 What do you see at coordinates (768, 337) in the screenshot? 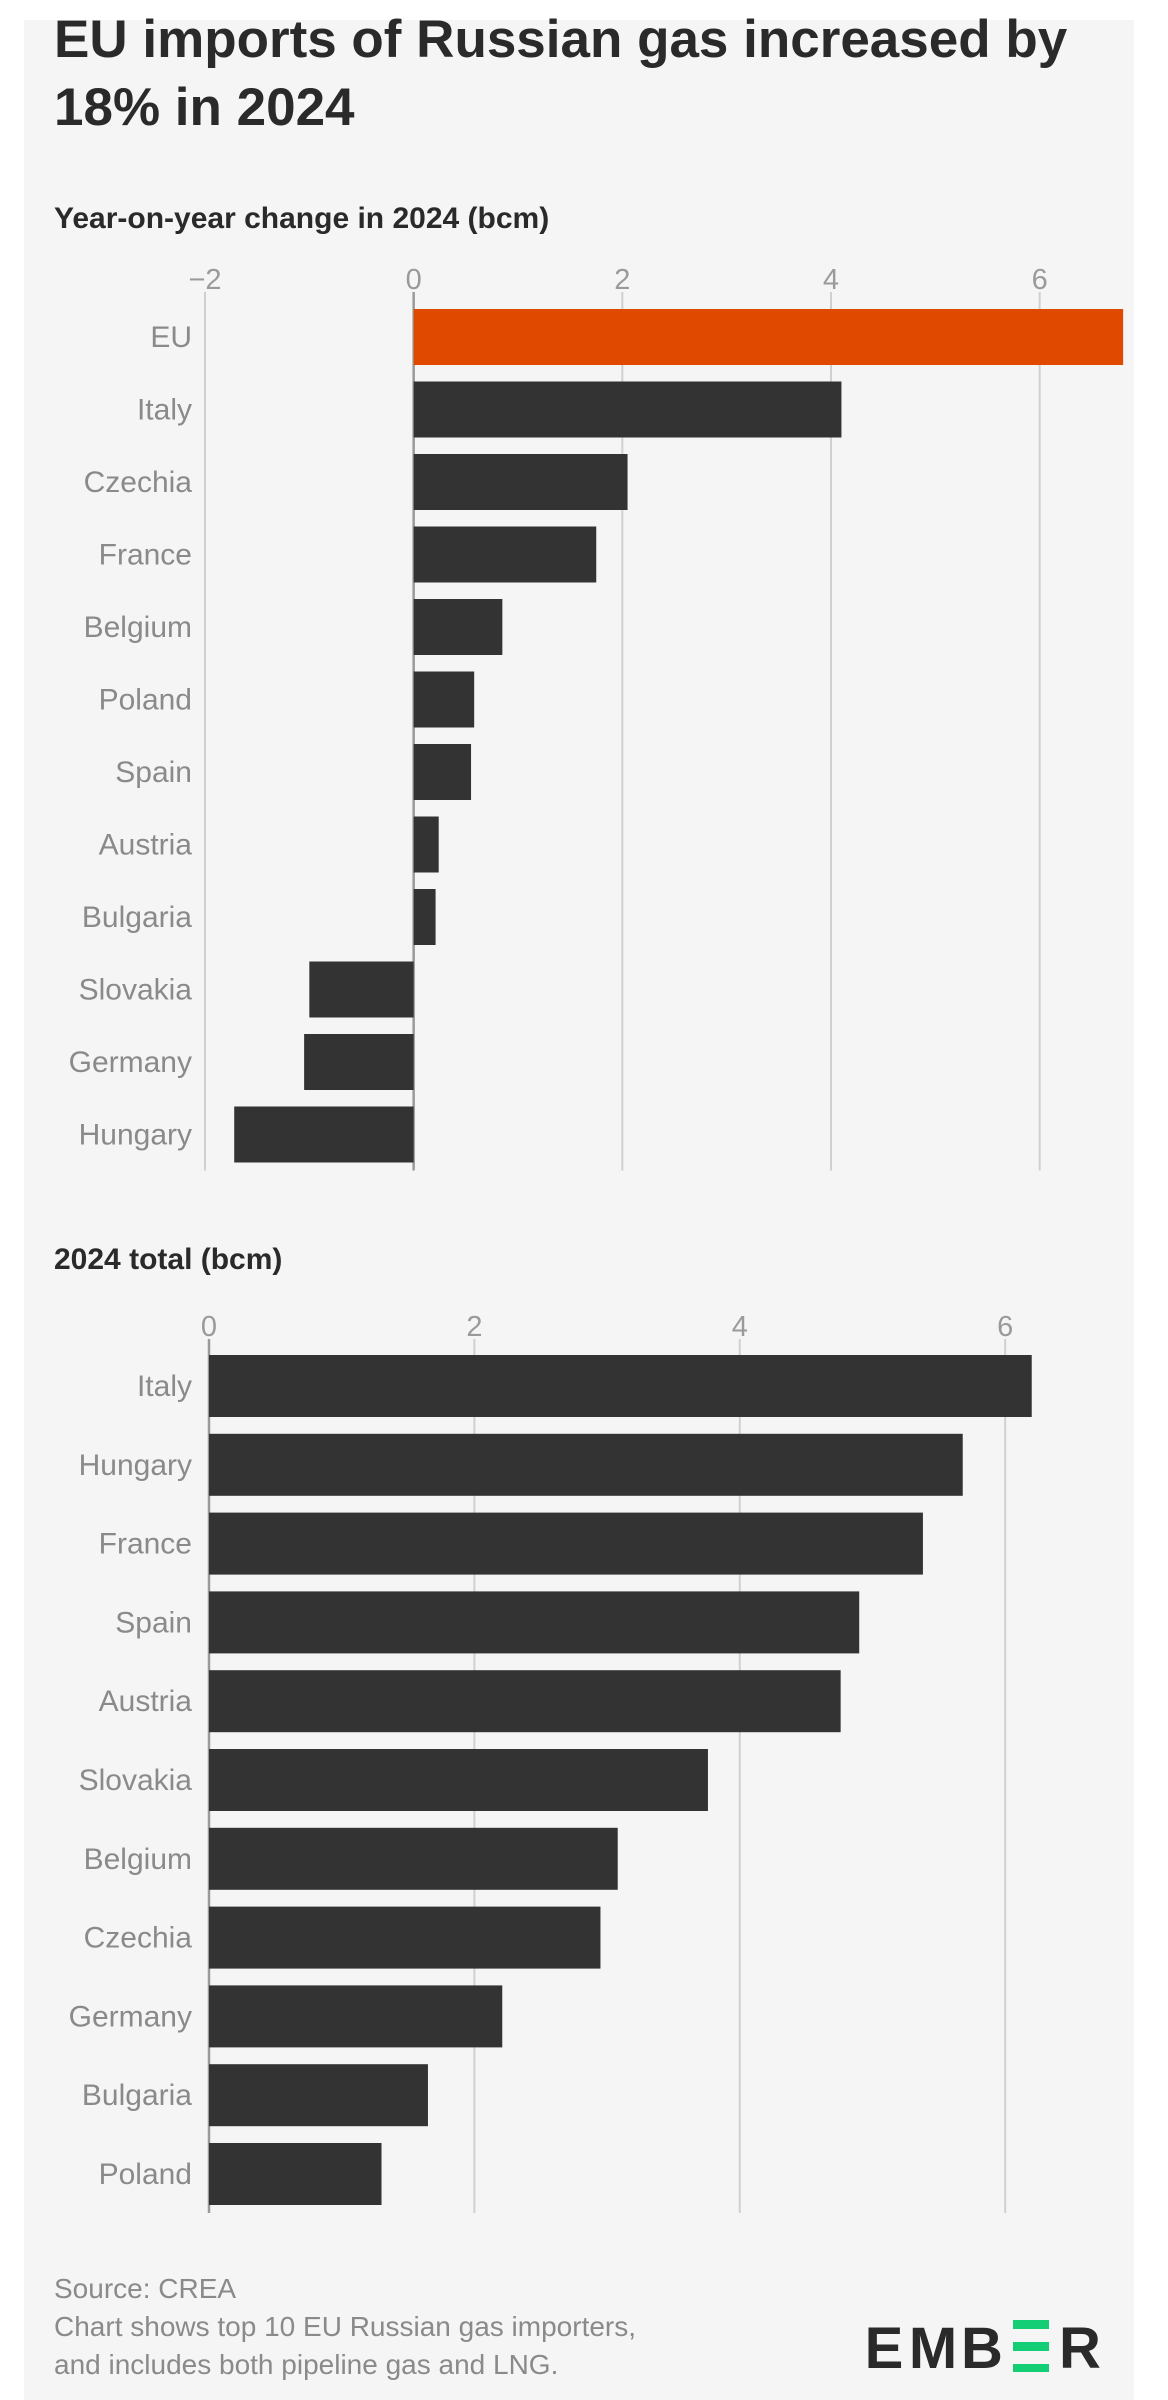
I see `bar-eu` at bounding box center [768, 337].